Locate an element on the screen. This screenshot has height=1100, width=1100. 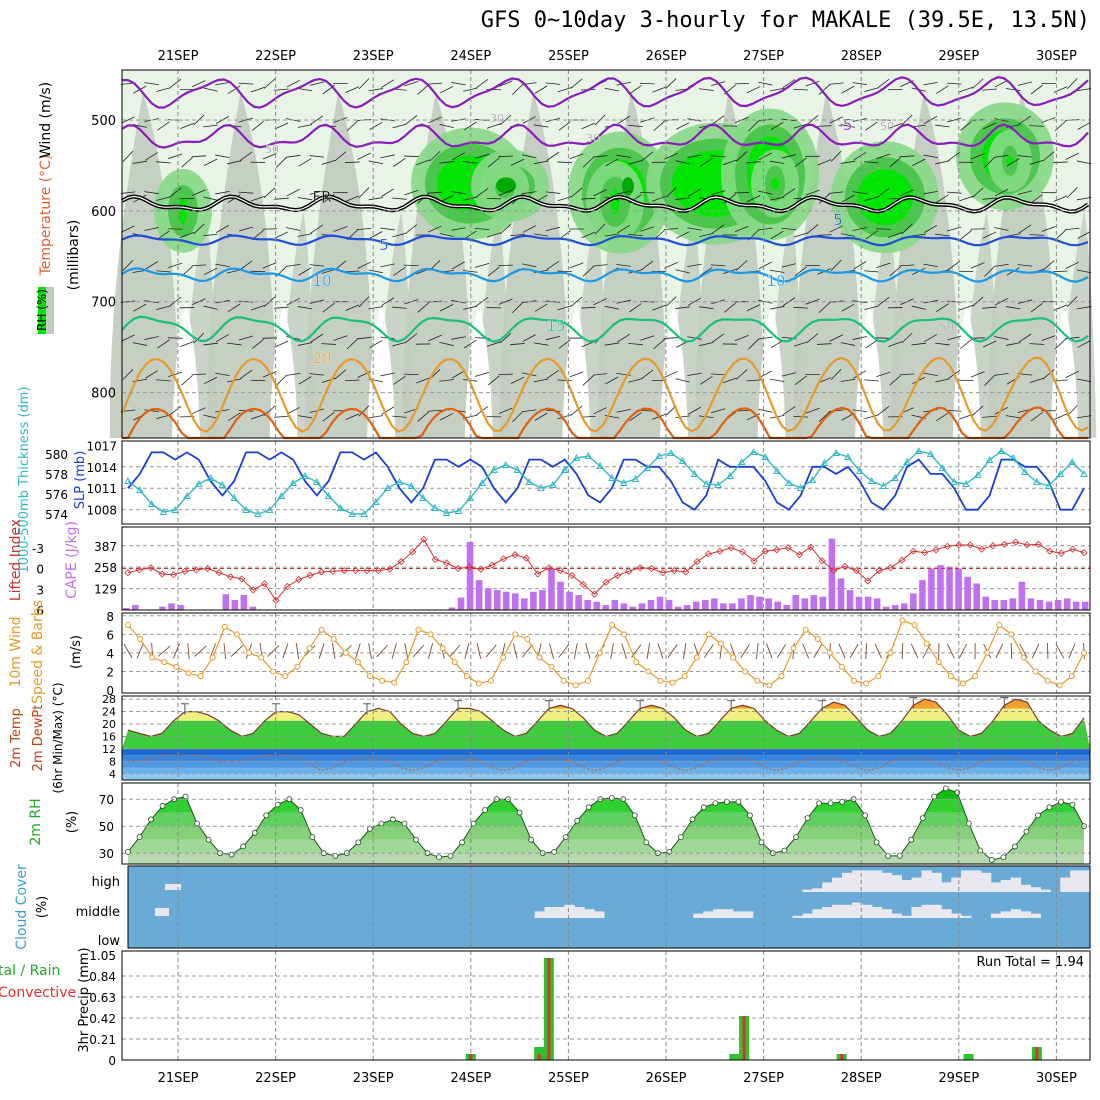
cloud-high-cell is located at coordinates (956, 884).